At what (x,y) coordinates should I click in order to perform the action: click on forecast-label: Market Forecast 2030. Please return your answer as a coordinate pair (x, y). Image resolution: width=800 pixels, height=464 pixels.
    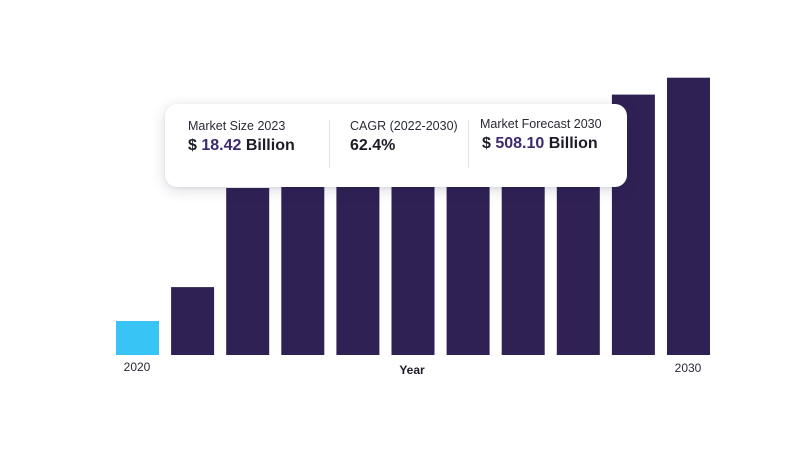
    Looking at the image, I should click on (541, 124).